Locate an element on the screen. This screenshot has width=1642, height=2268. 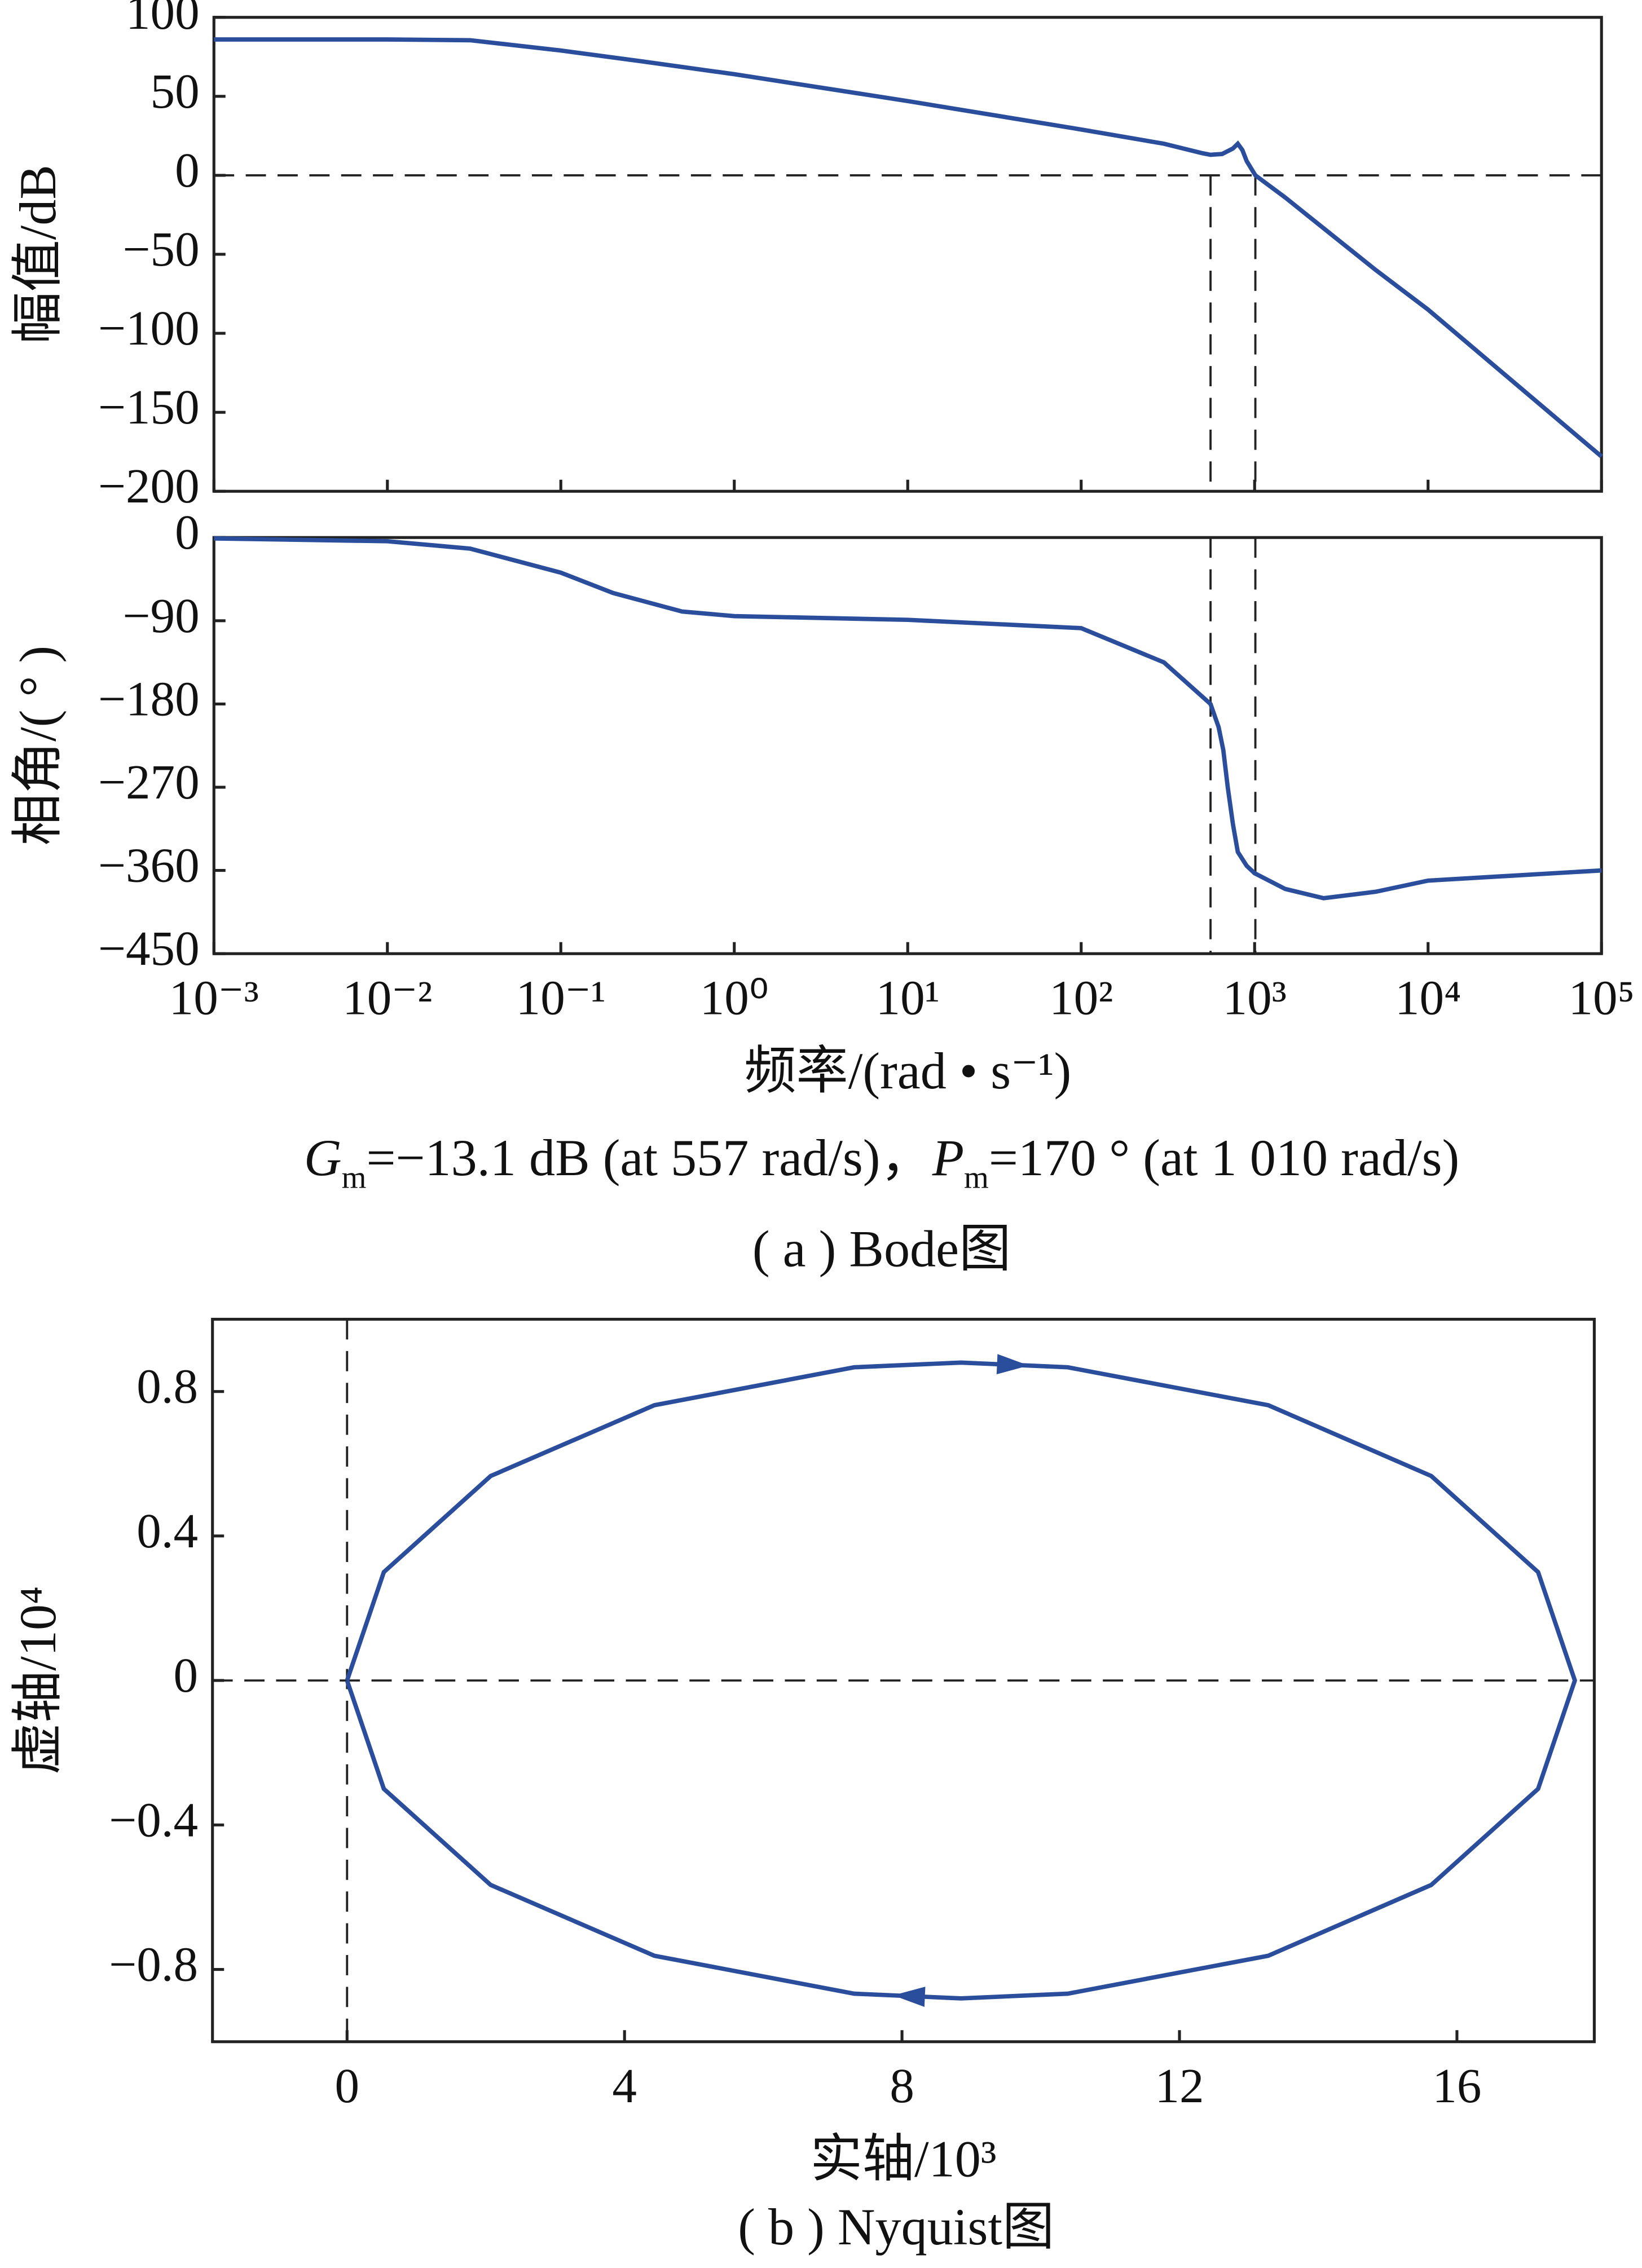
annotation-part: G is located at coordinates (323, 1157).